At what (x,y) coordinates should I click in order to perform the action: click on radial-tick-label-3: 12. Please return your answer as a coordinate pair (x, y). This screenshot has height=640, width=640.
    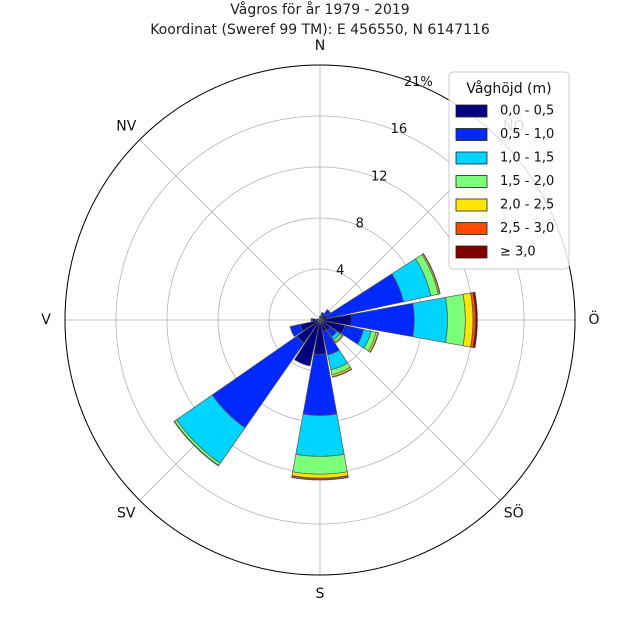
    Looking at the image, I should click on (379, 176).